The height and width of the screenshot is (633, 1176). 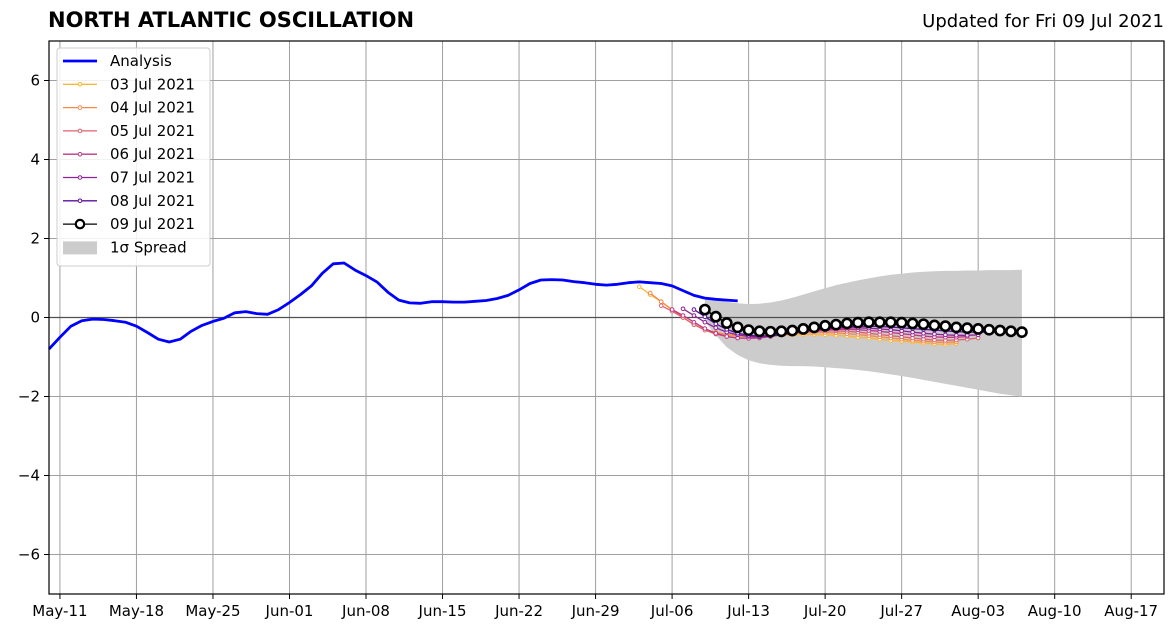 I want to click on legend-entry: Analysis, so click(x=117, y=61).